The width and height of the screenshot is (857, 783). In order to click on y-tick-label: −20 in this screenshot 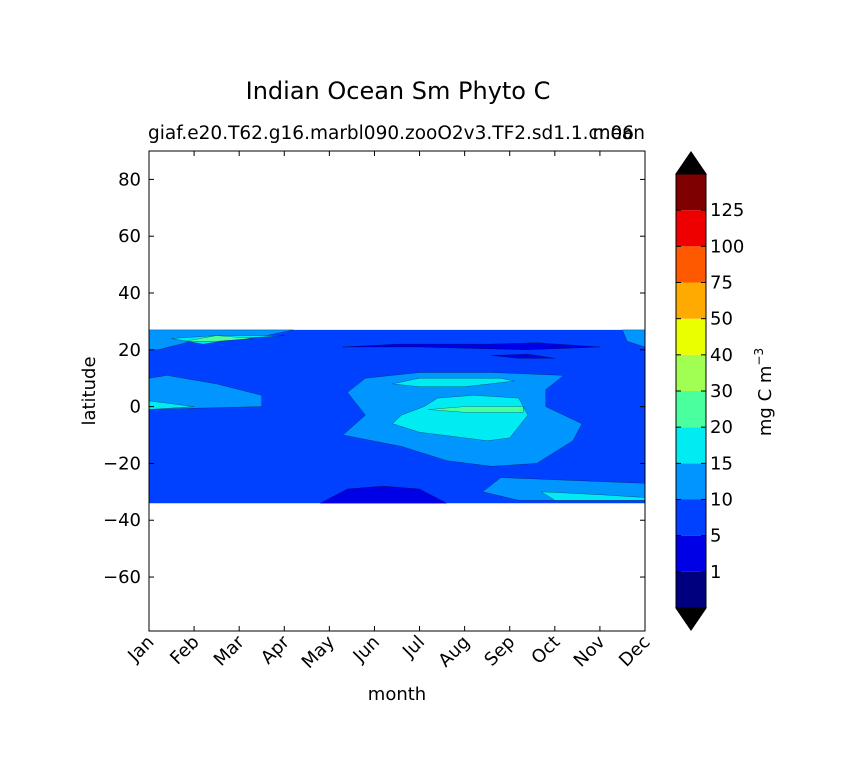, I will do `click(122, 463)`.